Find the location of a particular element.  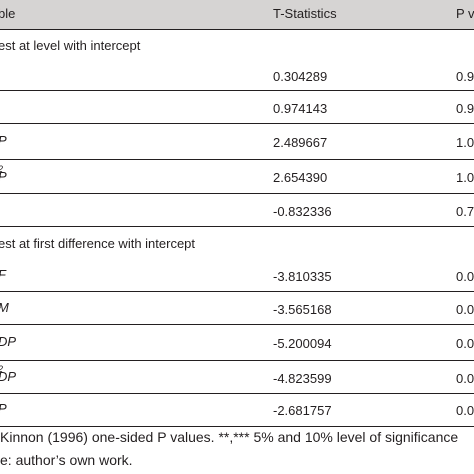

variable-symbol: M is located at coordinates (4, 307).